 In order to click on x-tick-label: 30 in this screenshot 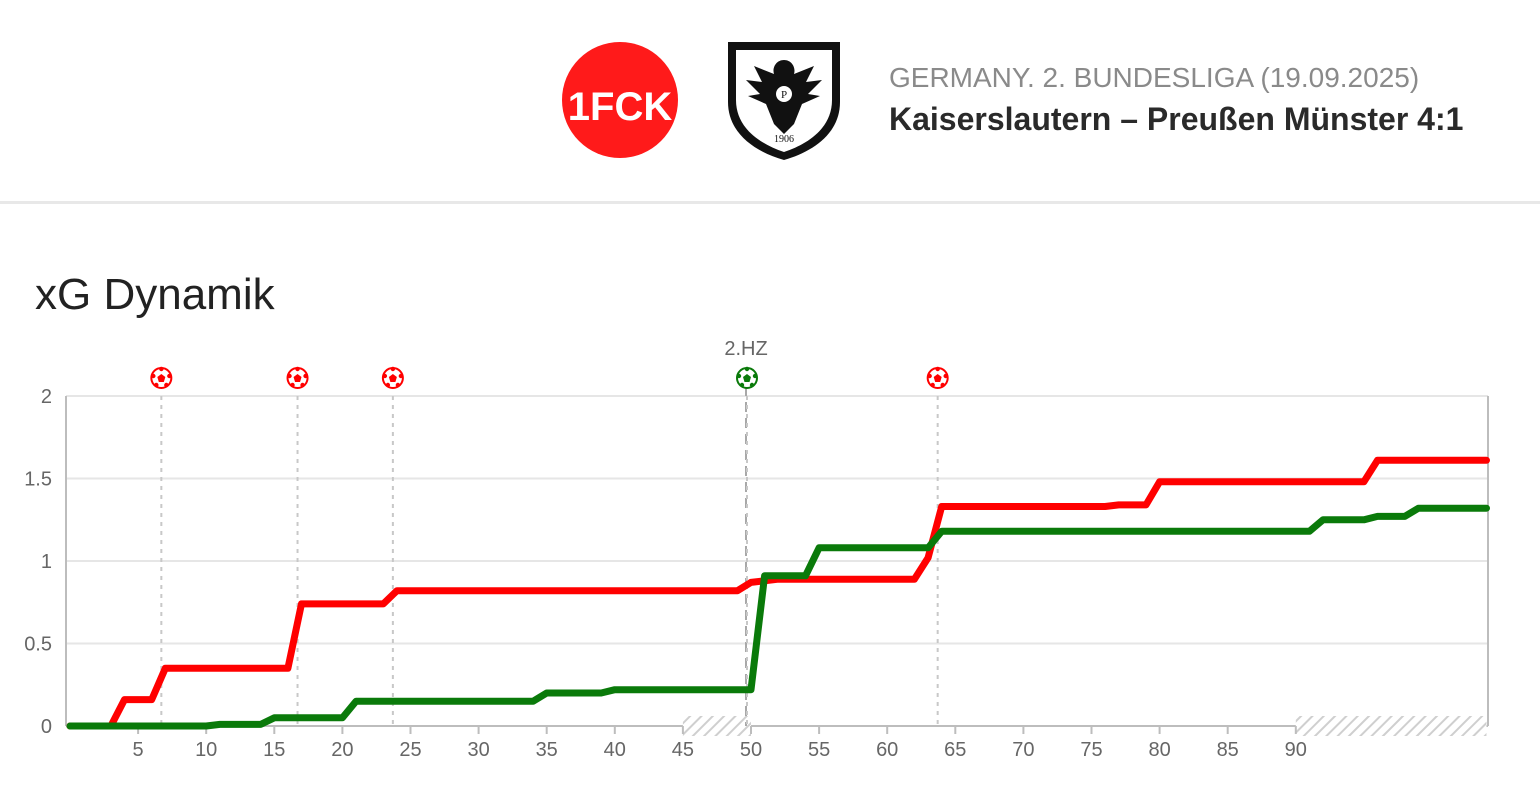, I will do `click(478, 750)`.